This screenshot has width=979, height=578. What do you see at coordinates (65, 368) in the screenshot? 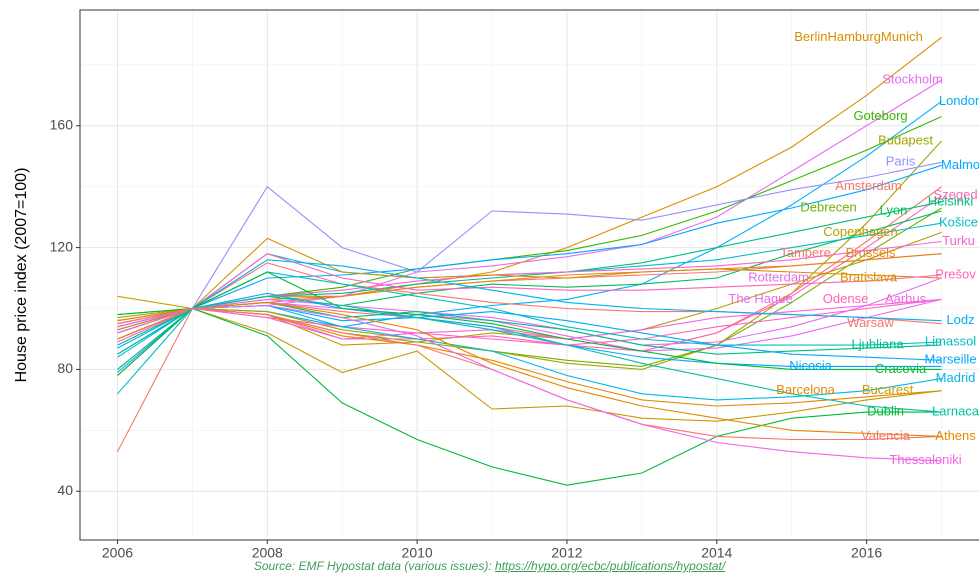
I see `y-tick-label: 80` at bounding box center [65, 368].